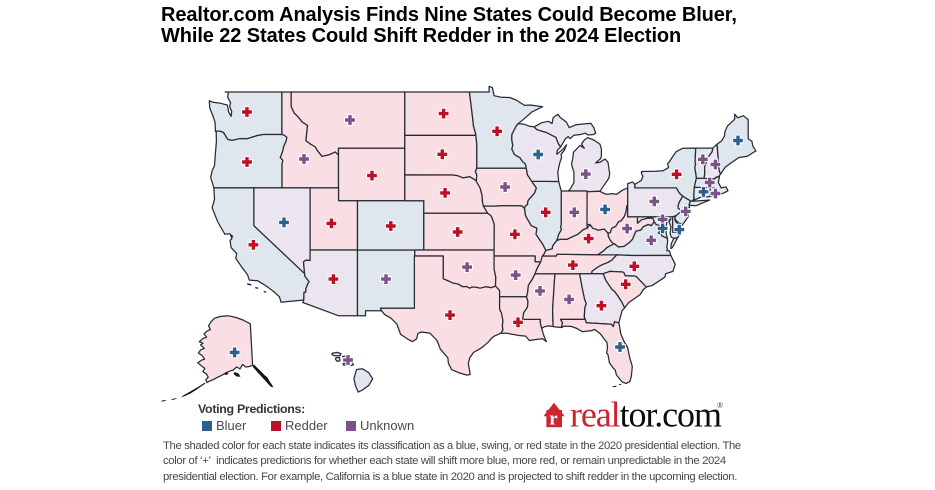 This screenshot has height=490, width=935. What do you see at coordinates (646, 415) in the screenshot?
I see `svg-text: realtor.com` at bounding box center [646, 415].